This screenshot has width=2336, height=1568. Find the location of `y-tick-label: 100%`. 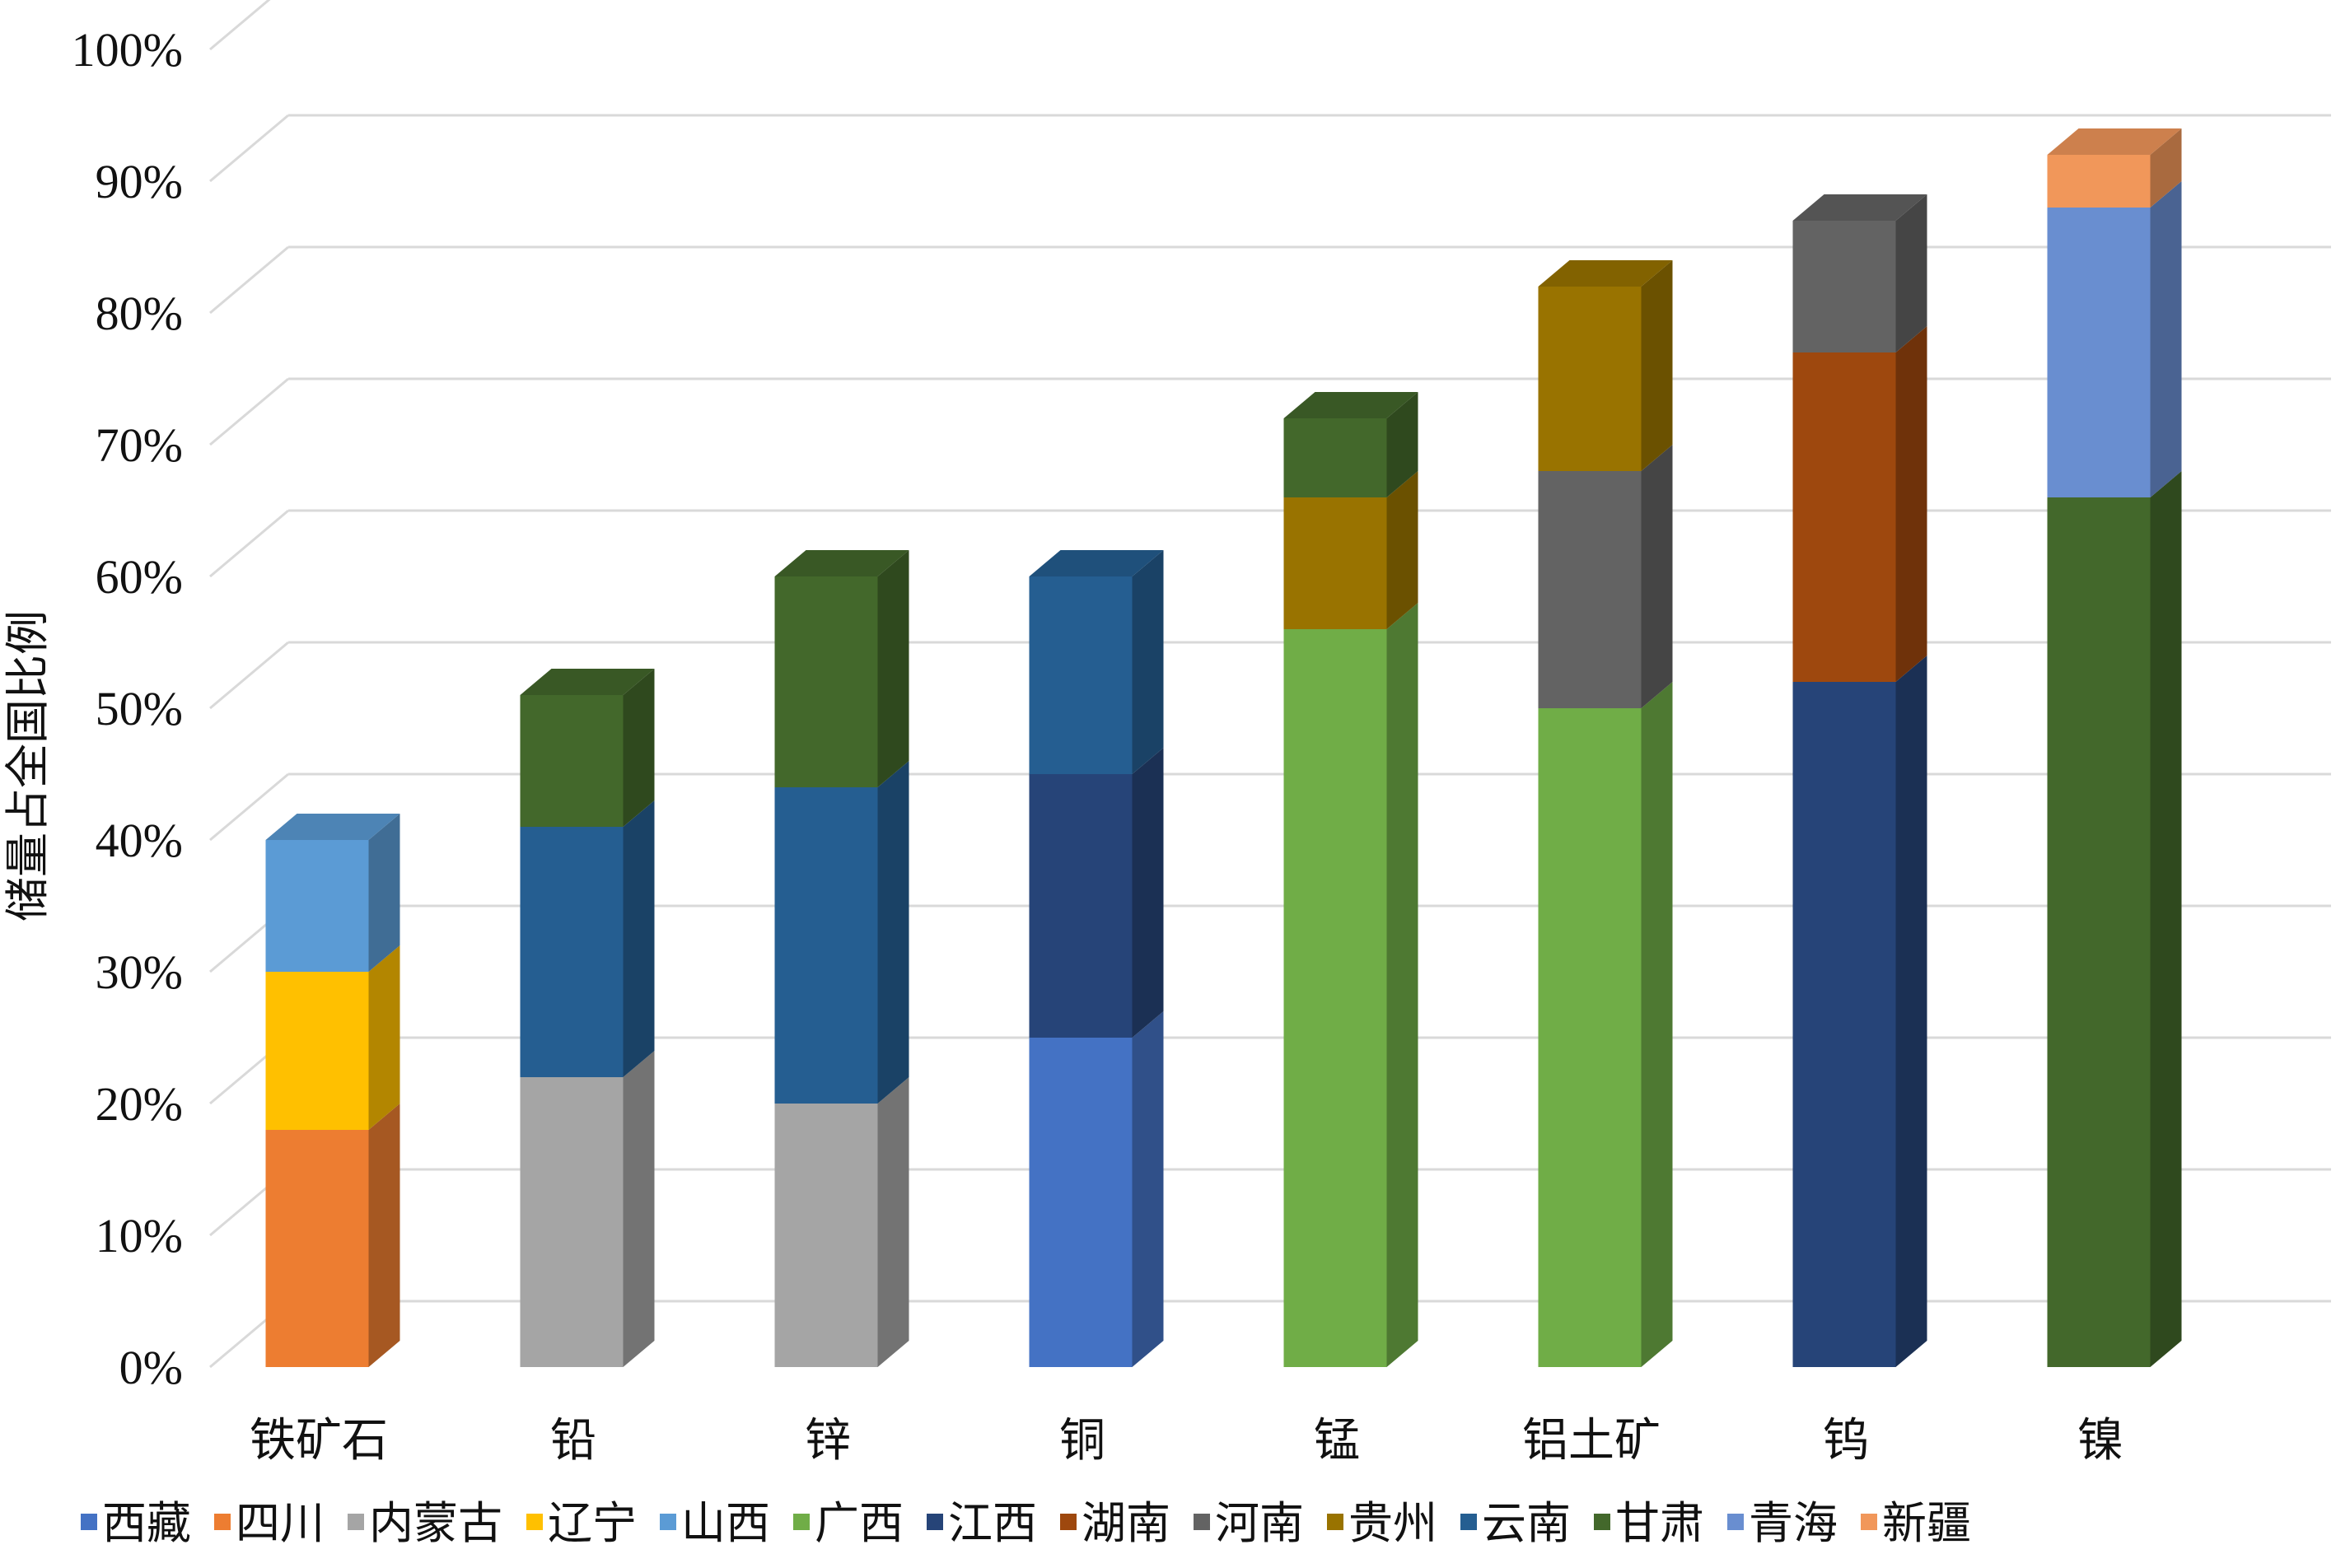

y-tick-label: 100% is located at coordinates (127, 50).